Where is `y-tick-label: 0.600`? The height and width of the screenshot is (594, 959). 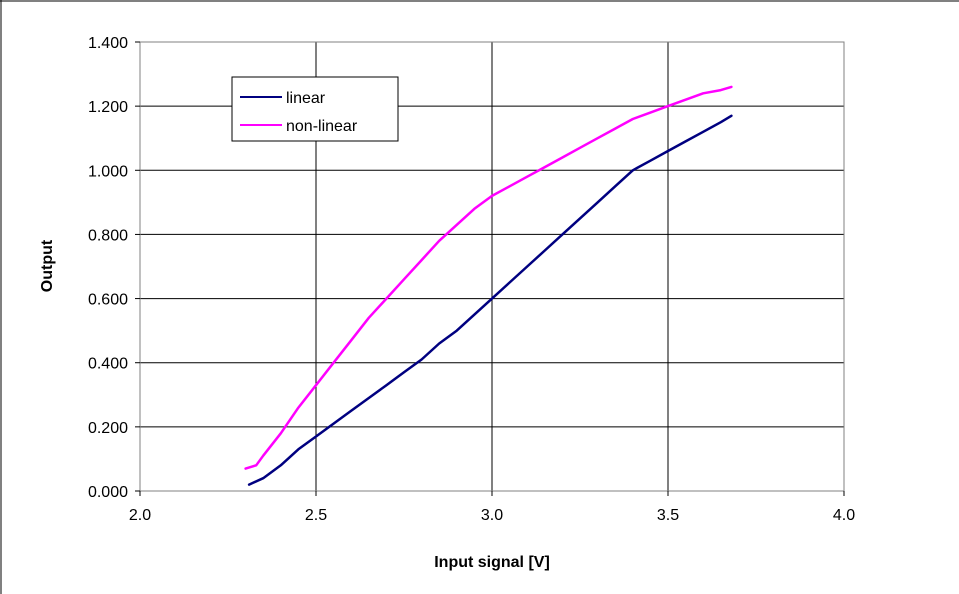
y-tick-label: 0.600 is located at coordinates (108, 300).